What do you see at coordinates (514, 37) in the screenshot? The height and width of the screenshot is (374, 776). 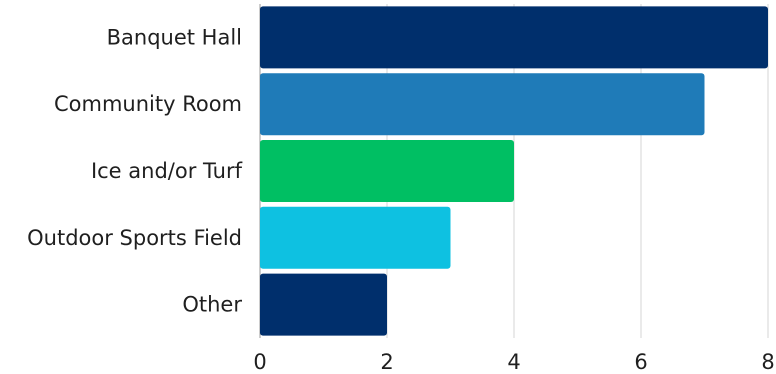 I see `bar-banquet-hall` at bounding box center [514, 37].